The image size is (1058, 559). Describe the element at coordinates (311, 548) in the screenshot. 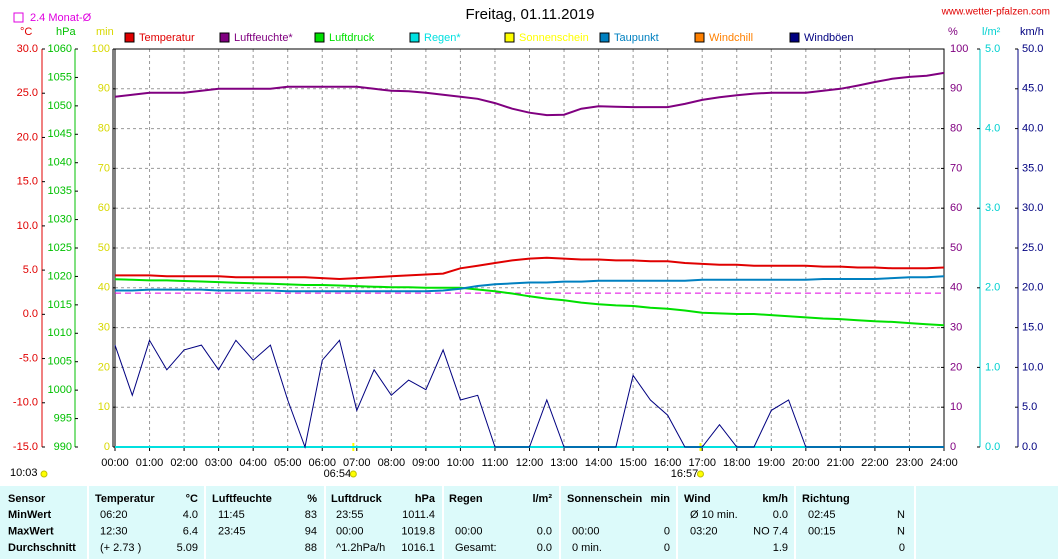

I see `table-cell: 88` at that location.